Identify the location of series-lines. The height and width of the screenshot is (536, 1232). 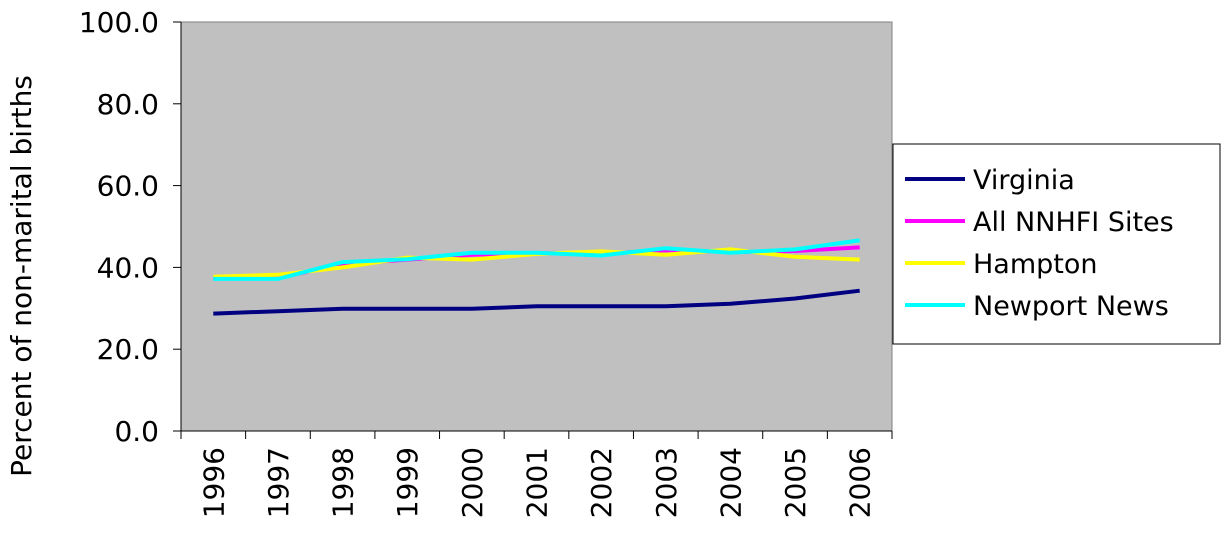
(536, 277).